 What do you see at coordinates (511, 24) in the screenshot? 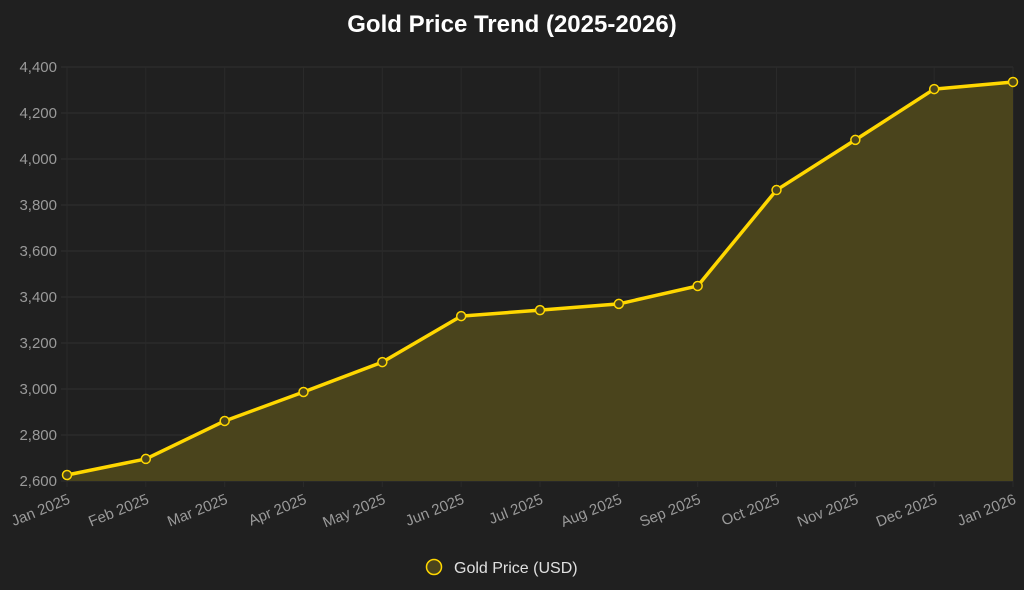
I see `chart-title: Gold Price Trend (2025-2026)` at bounding box center [511, 24].